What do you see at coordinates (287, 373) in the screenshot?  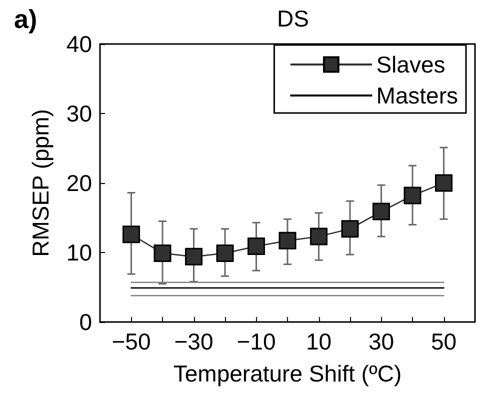 I see `x-axis-title: Temperature Shift (ºC)` at bounding box center [287, 373].